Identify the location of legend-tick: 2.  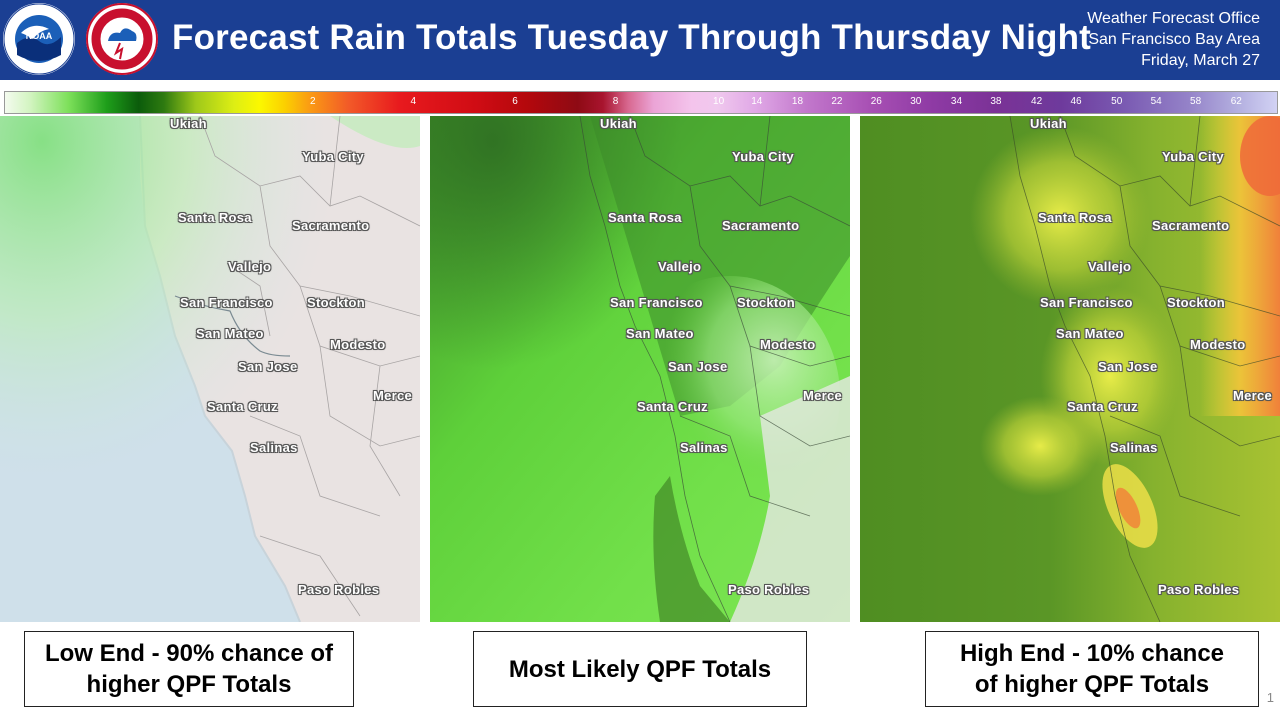
(313, 101).